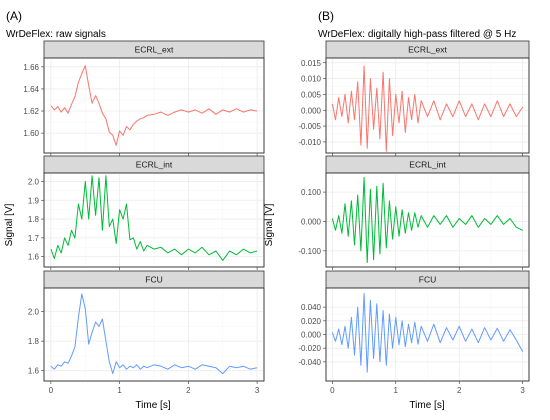  I want to click on panel-a-ecrl-int-y-tick-label: 1.7, so click(34, 238).